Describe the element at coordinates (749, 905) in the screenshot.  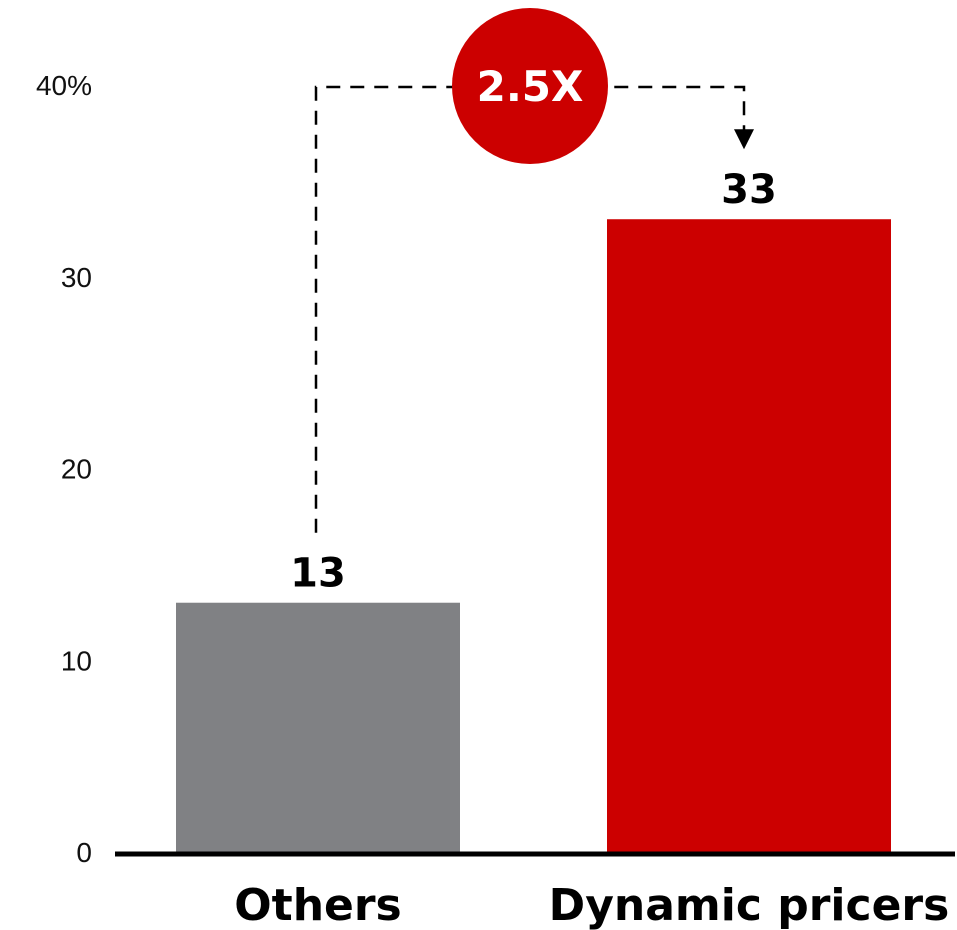
I see `category-label: Dynamic pricers` at that location.